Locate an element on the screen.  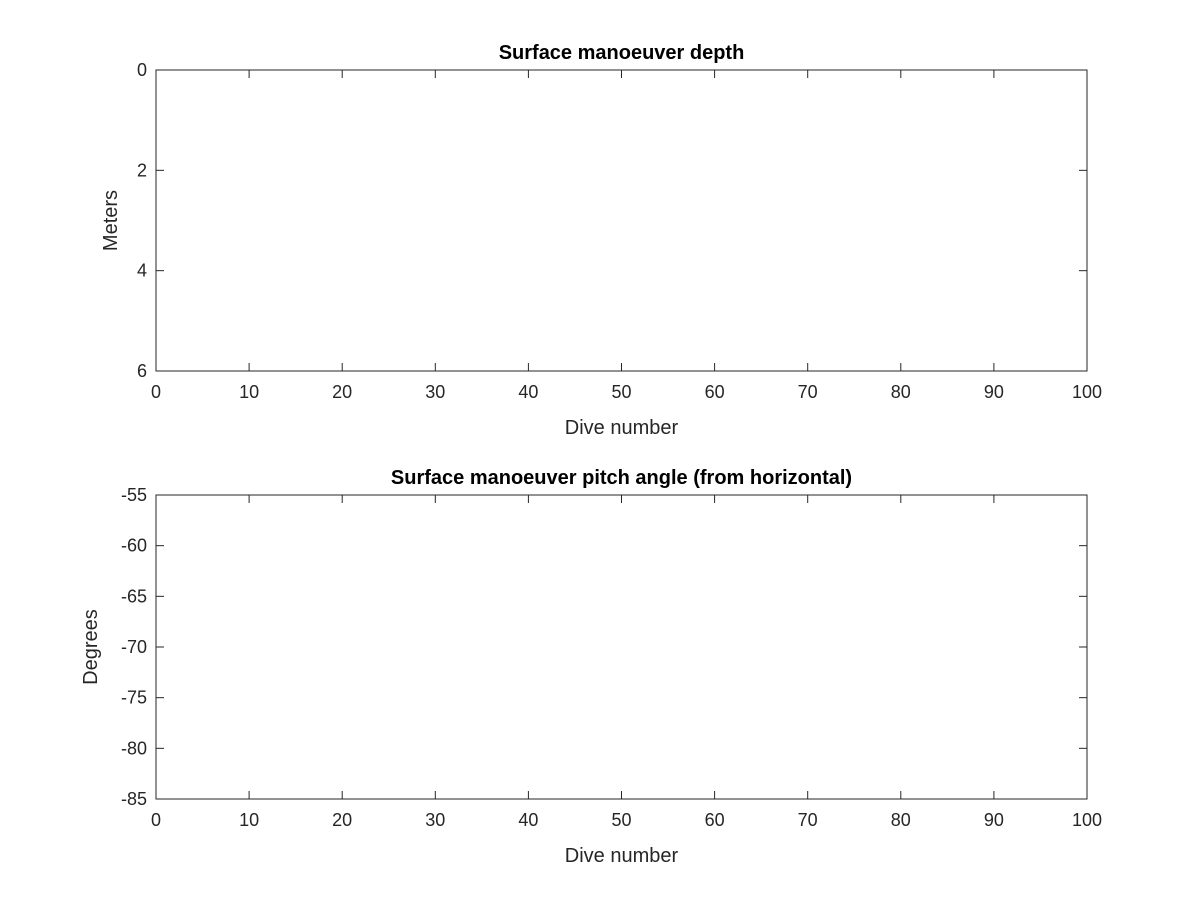
y-tick-label: -70 is located at coordinates (134, 647).